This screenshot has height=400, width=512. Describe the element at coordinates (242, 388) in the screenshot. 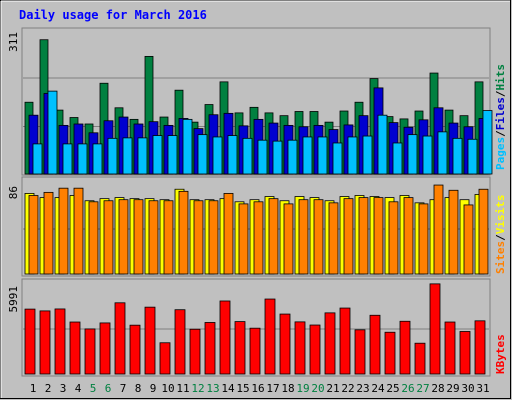

I see `x-tick-day-15: 15` at that location.